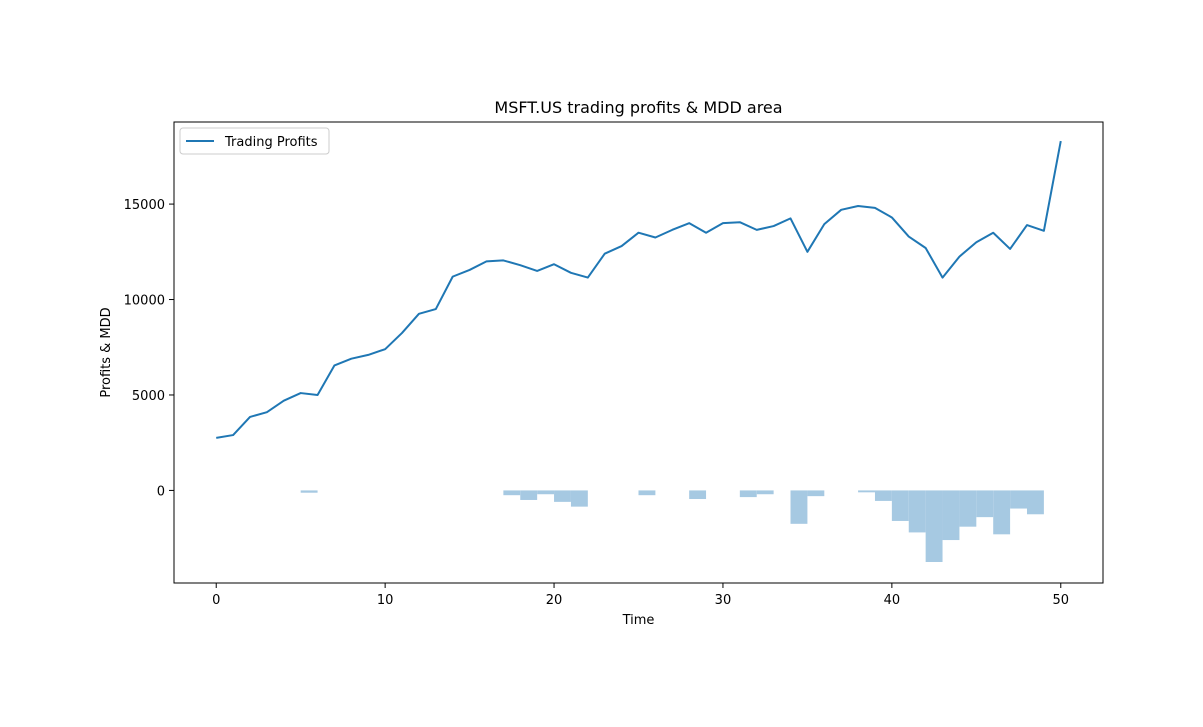  I want to click on legend-entry: Trading Profits, so click(271, 142).